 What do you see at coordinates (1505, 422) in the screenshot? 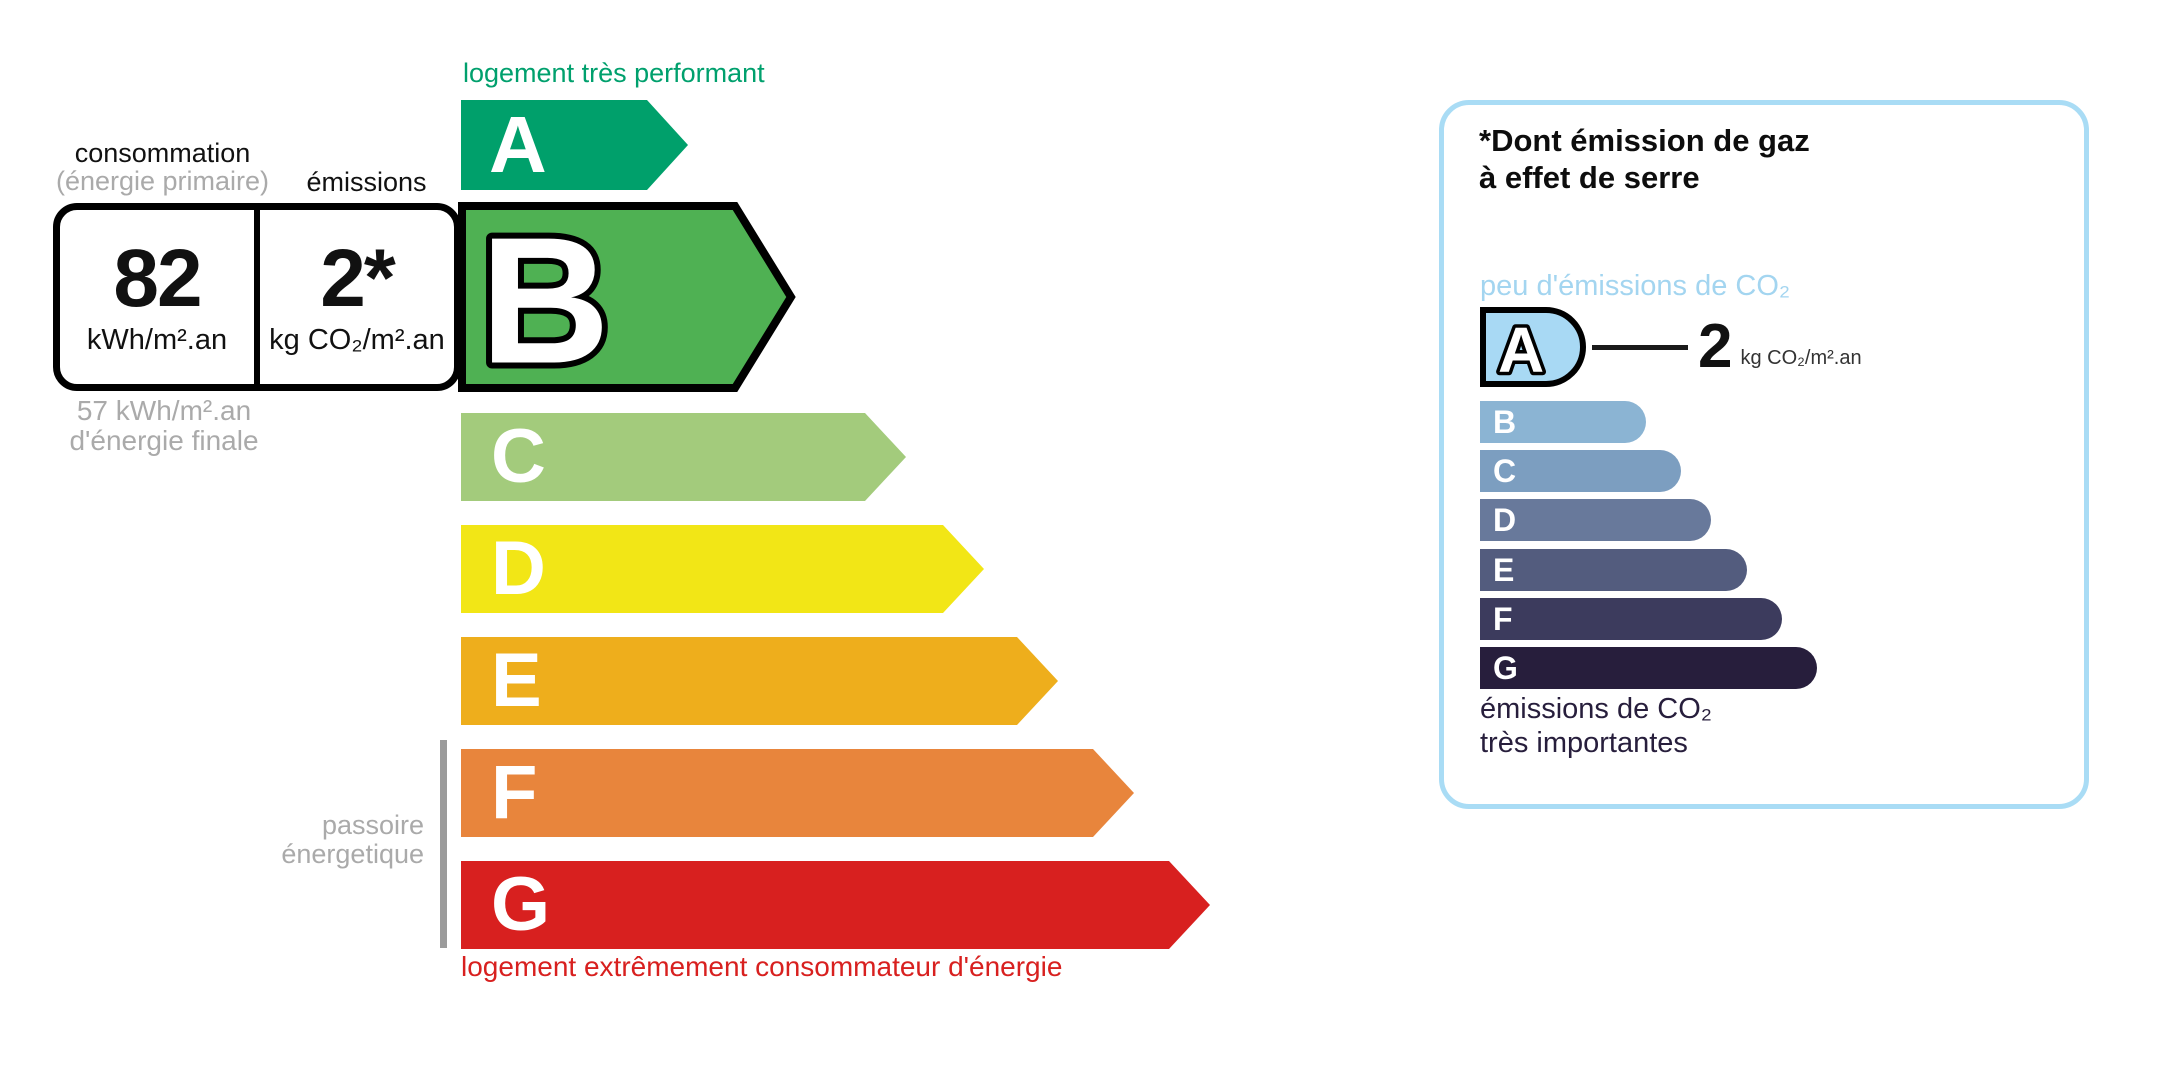
I see `co2-grade-letter-b: B` at bounding box center [1505, 422].